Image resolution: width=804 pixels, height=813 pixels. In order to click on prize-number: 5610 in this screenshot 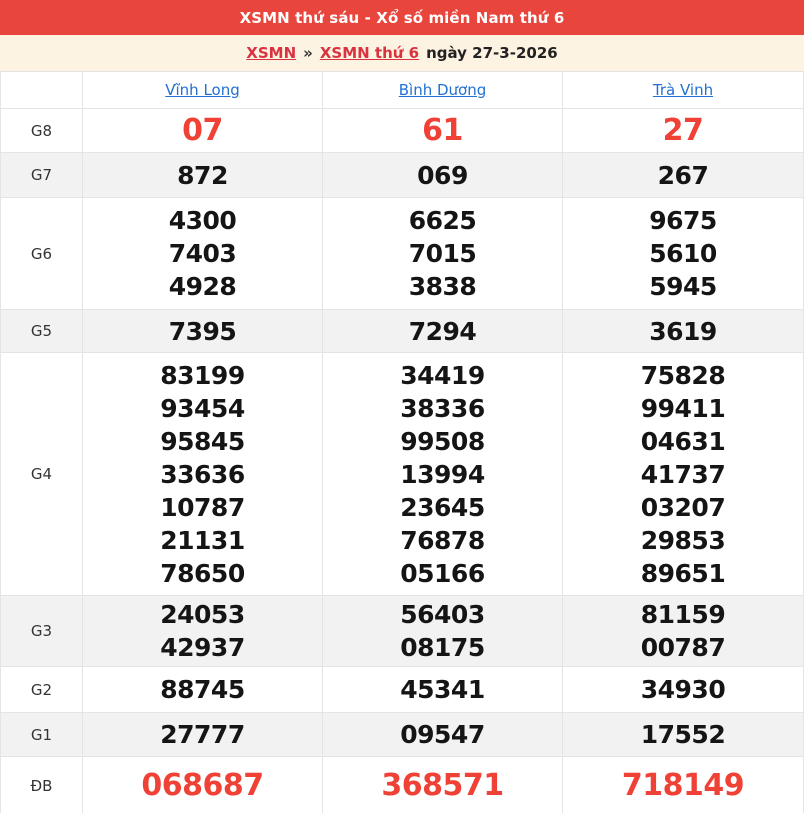, I will do `click(683, 253)`.